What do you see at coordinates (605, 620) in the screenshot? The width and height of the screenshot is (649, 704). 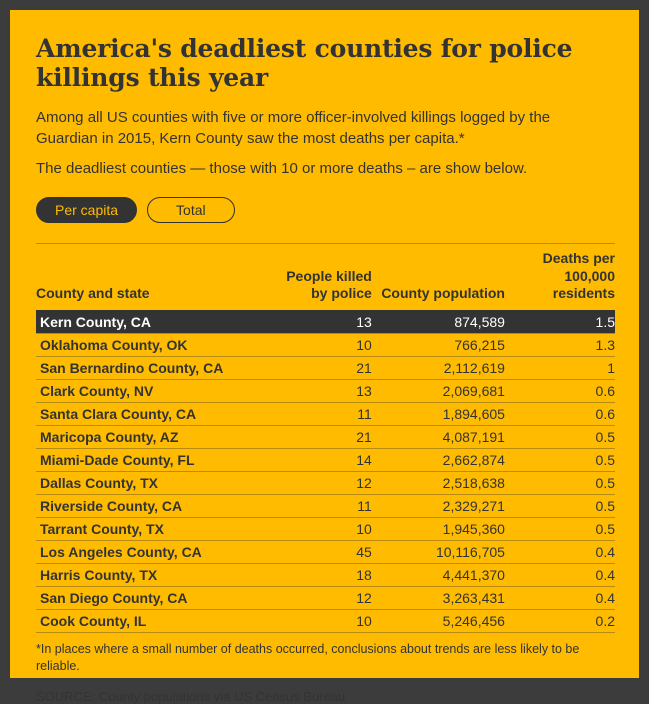 I see `cell-rate: 0.2` at bounding box center [605, 620].